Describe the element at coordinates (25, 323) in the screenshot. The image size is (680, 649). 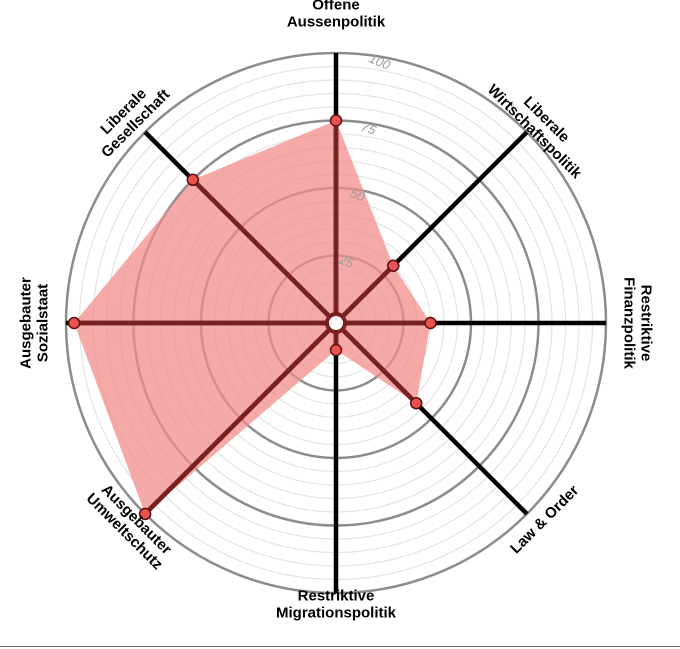
I see `axis-label-line: Ausgebauter` at that location.